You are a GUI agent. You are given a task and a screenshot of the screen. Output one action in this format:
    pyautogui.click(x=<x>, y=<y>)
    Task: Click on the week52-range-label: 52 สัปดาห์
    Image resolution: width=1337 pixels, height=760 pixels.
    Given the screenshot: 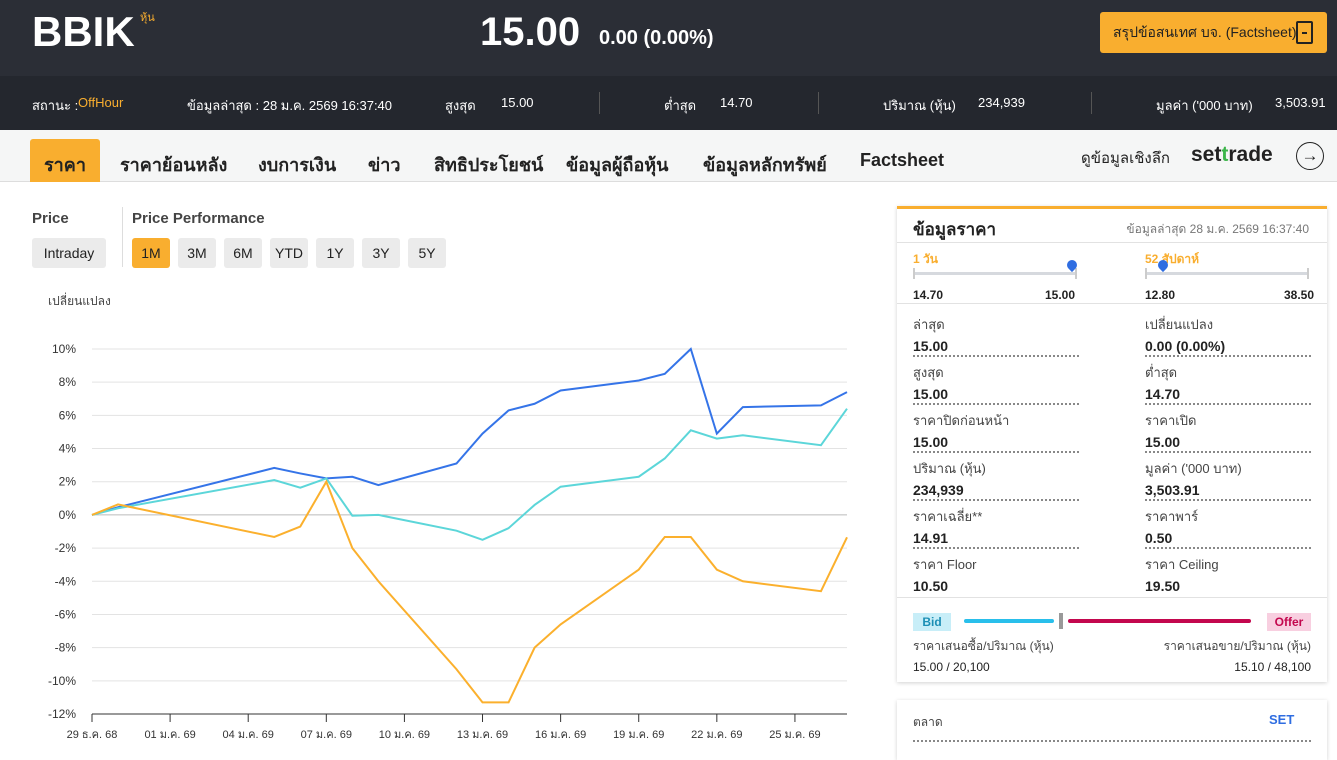 What is the action you would take?
    pyautogui.click(x=1172, y=259)
    